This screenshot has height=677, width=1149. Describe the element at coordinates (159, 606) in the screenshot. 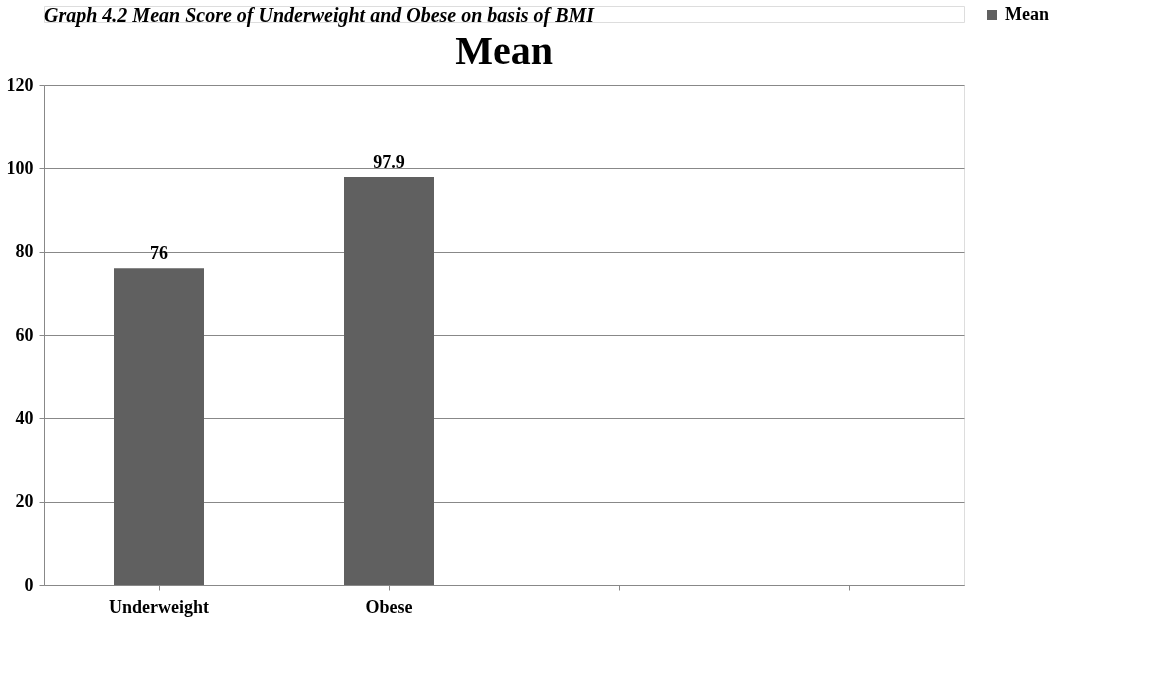

I see `x-tick-label: Underweight` at that location.